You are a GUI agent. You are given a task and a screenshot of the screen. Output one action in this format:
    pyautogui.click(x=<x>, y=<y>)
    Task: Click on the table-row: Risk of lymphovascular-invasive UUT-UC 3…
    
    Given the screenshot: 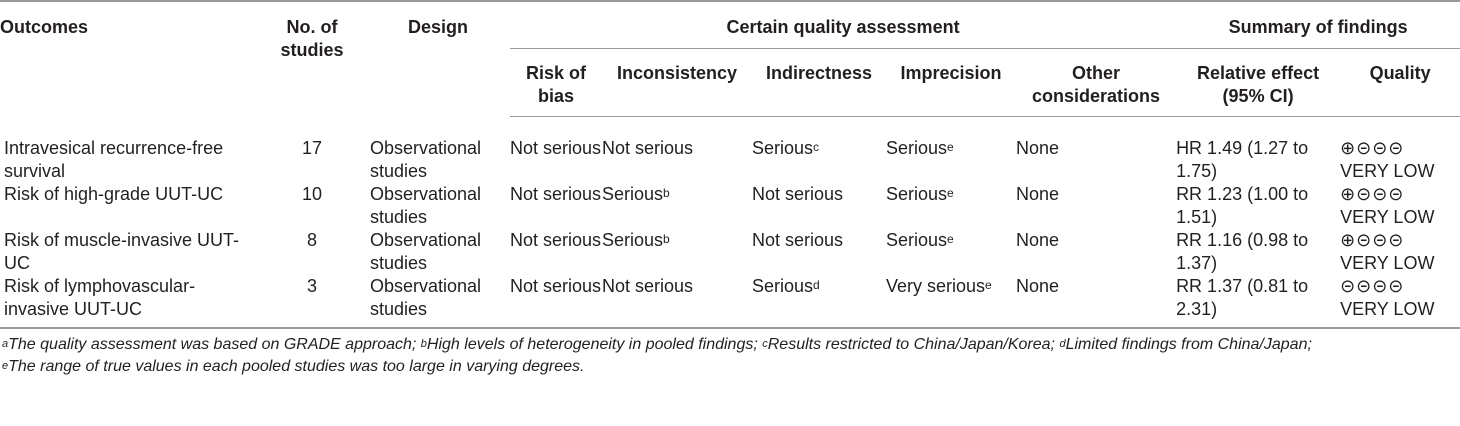 What is the action you would take?
    pyautogui.click(x=730, y=302)
    